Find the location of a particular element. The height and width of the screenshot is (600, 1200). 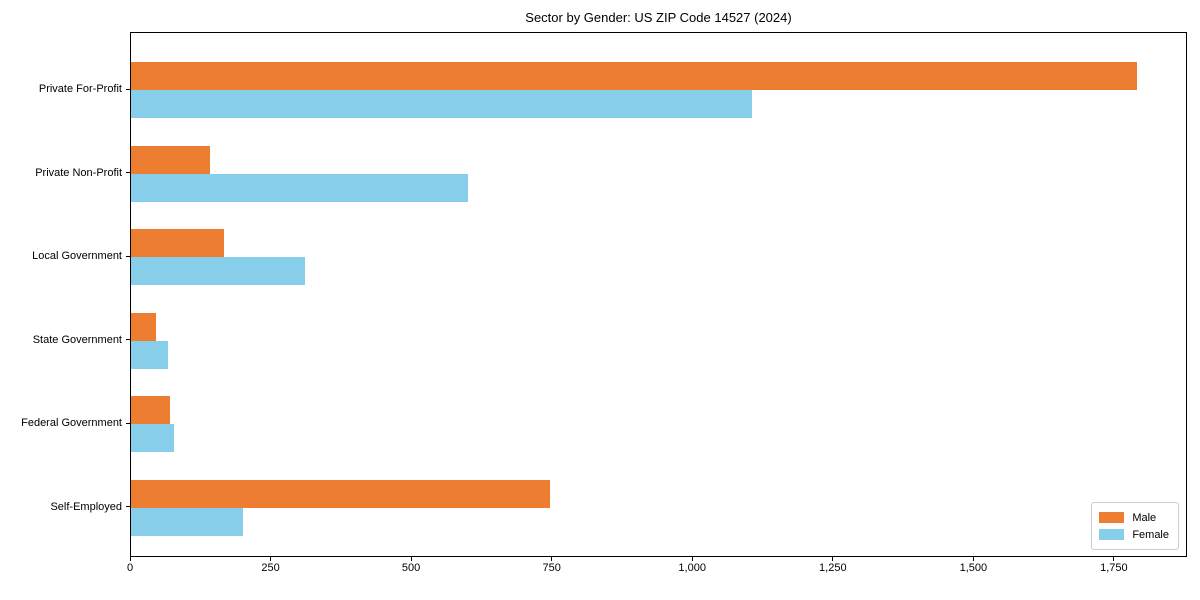

legend: Male Female is located at coordinates (1135, 526).